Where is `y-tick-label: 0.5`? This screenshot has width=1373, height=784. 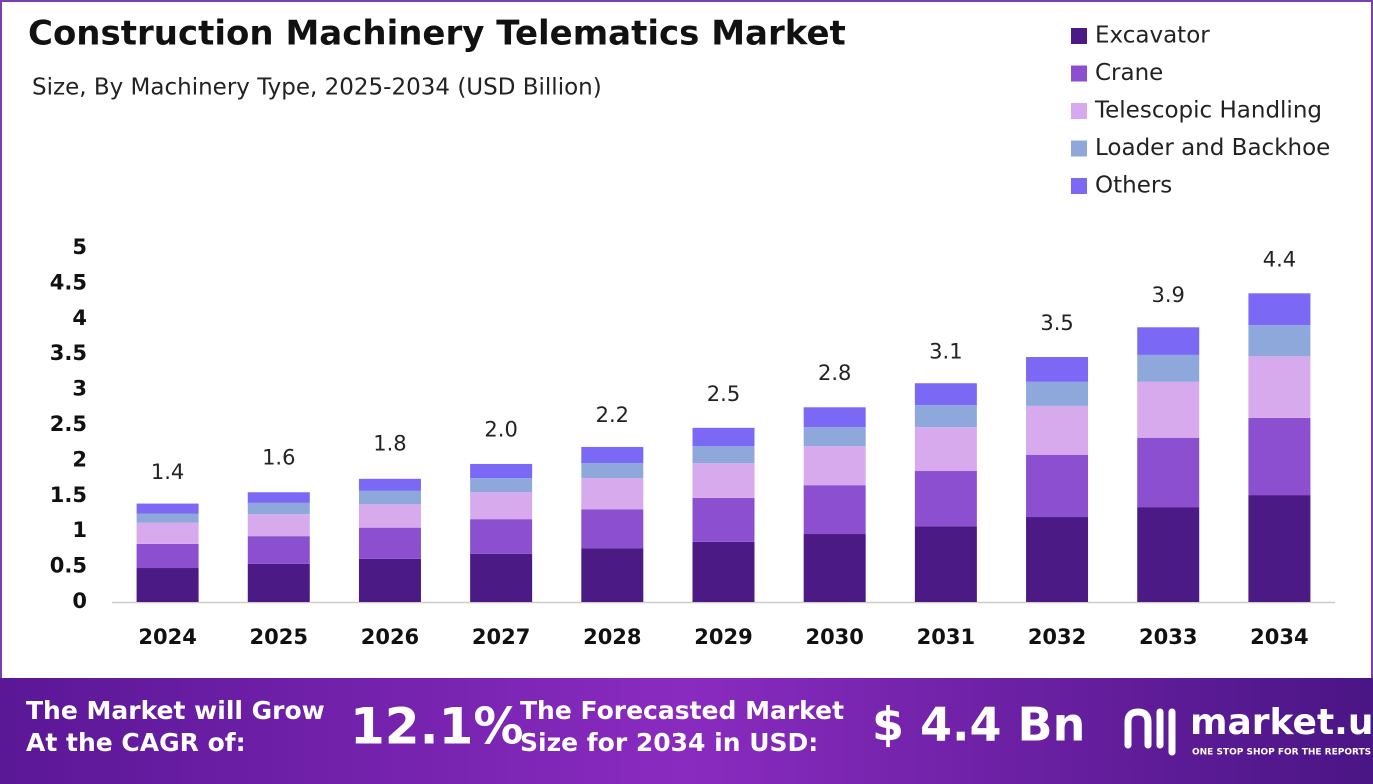 y-tick-label: 0.5 is located at coordinates (68, 566).